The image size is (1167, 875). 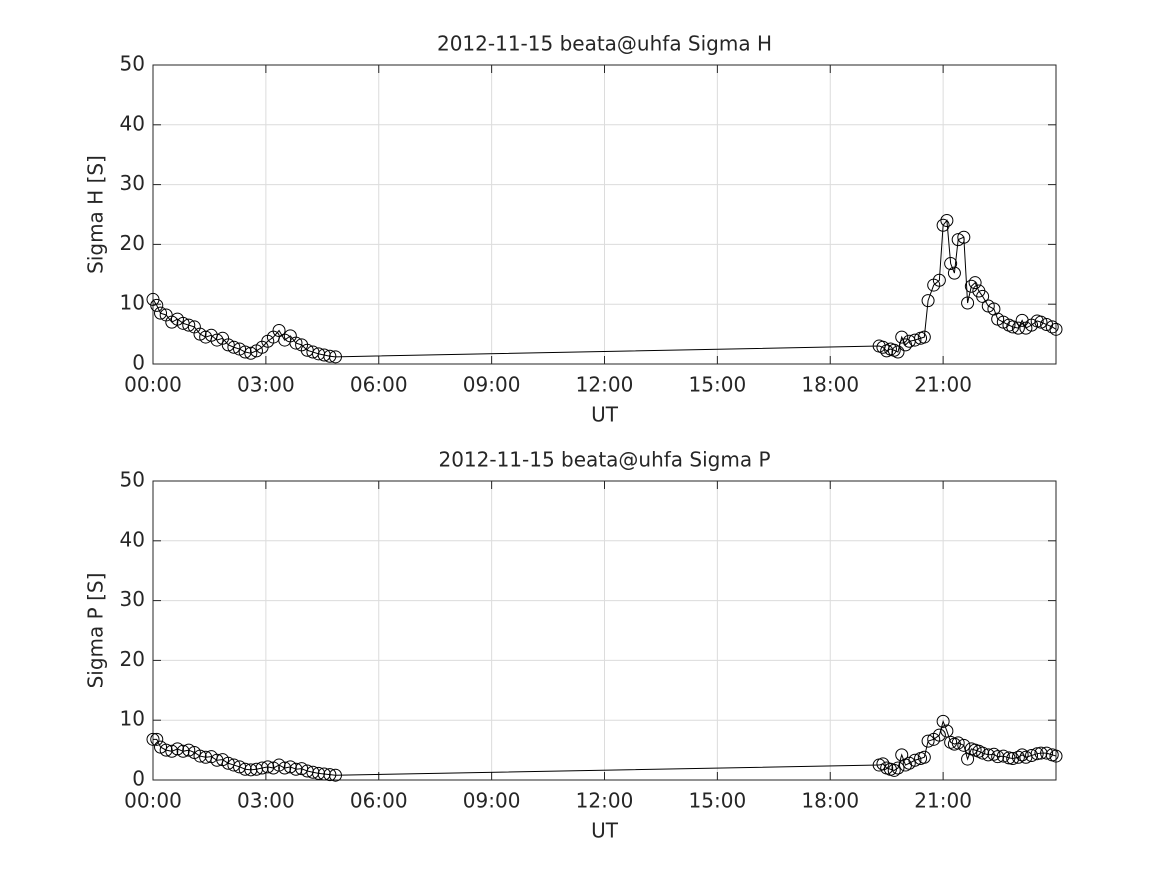 What do you see at coordinates (604, 44) in the screenshot?
I see `chart-title: 2012-11-15 beata@uhfa Sigma H` at bounding box center [604, 44].